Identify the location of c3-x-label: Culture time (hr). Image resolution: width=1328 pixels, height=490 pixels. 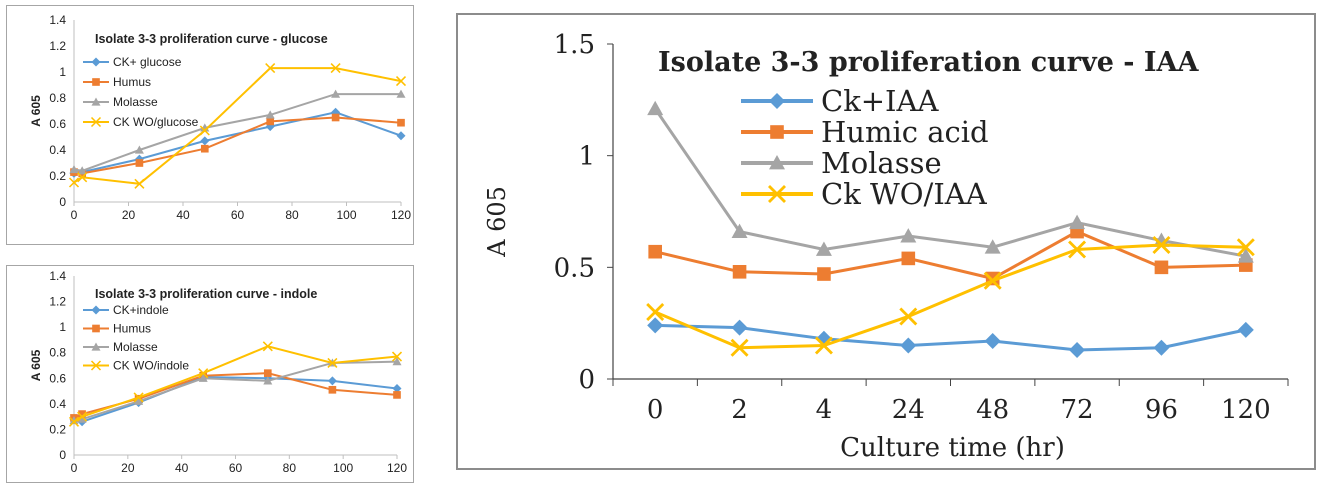
(952, 448).